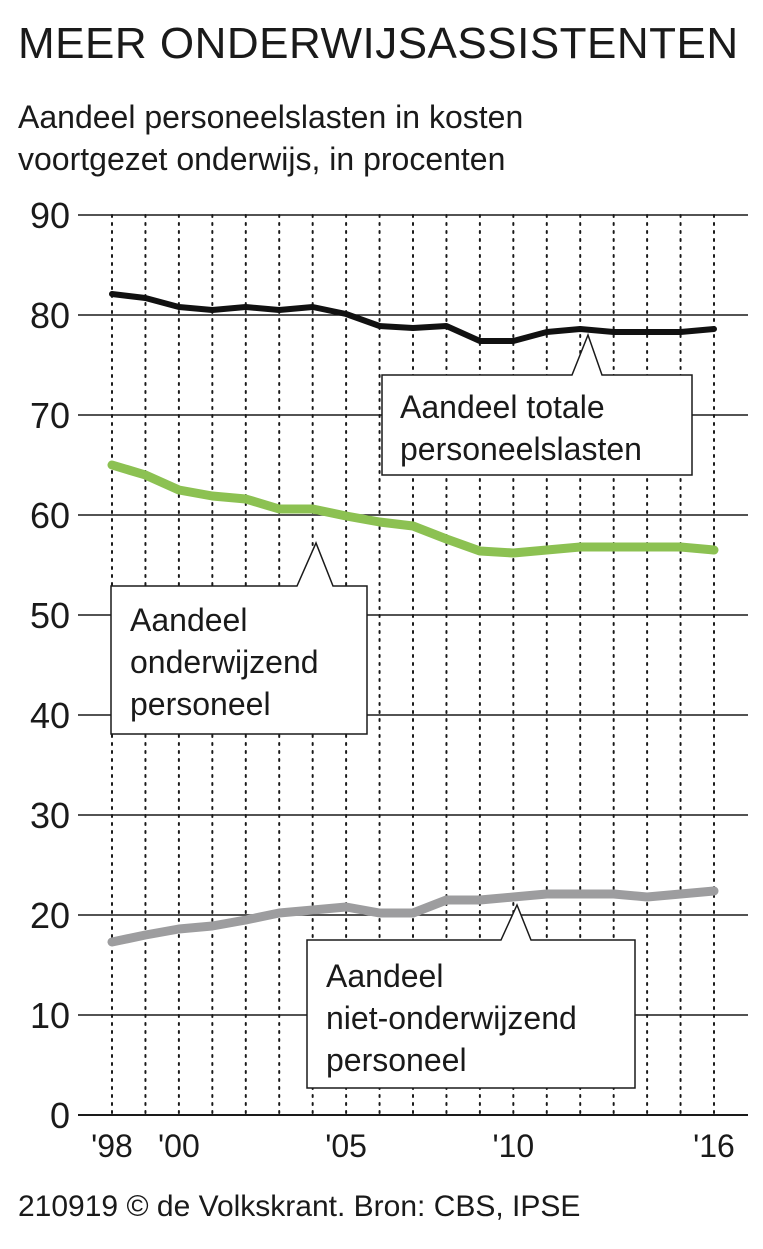 The height and width of the screenshot is (1249, 763). What do you see at coordinates (451, 1018) in the screenshot?
I see `series-label: niet-onderwijzend` at bounding box center [451, 1018].